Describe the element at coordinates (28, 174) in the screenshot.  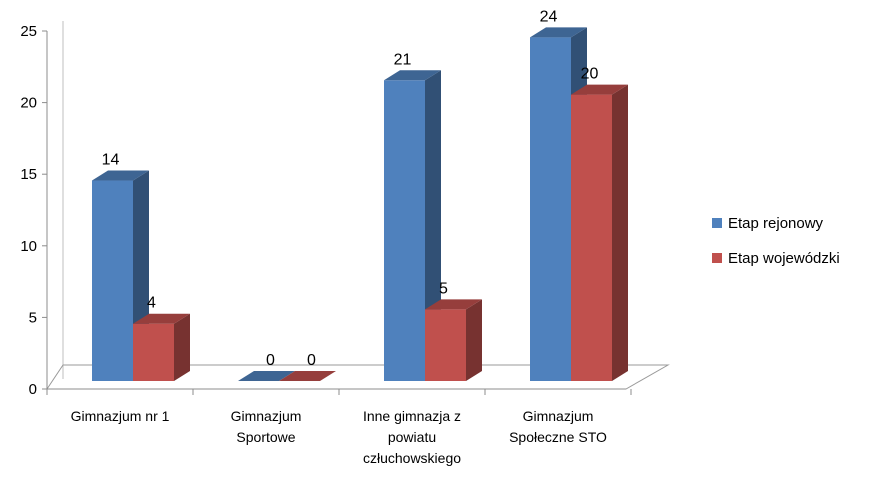
I see `y-tick-label: 15` at that location.